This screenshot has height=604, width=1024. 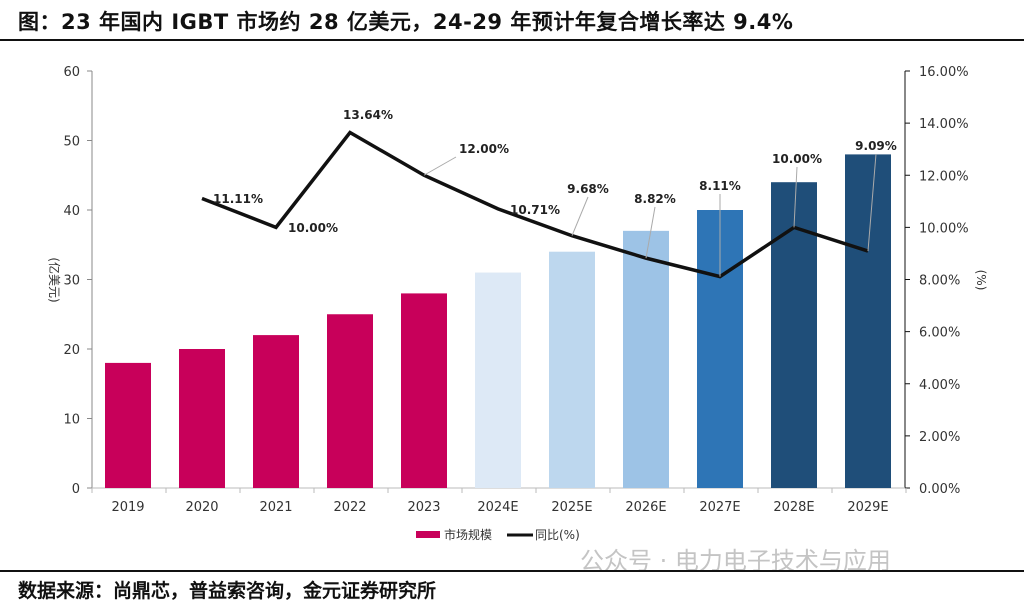 I want to click on x-tick-label: 2024E, so click(x=497, y=507).